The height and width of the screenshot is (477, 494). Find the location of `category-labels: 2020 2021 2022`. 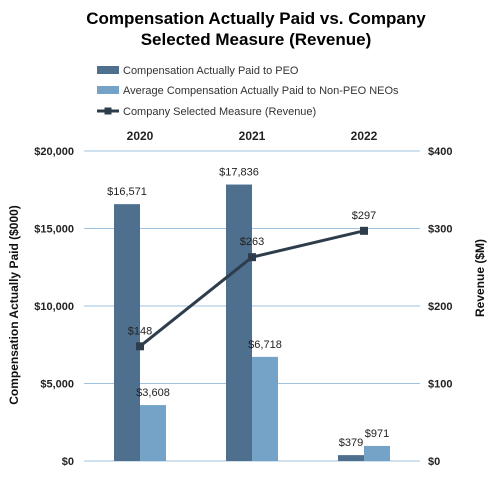

category-labels: 2020 2021 2022 is located at coordinates (252, 136).